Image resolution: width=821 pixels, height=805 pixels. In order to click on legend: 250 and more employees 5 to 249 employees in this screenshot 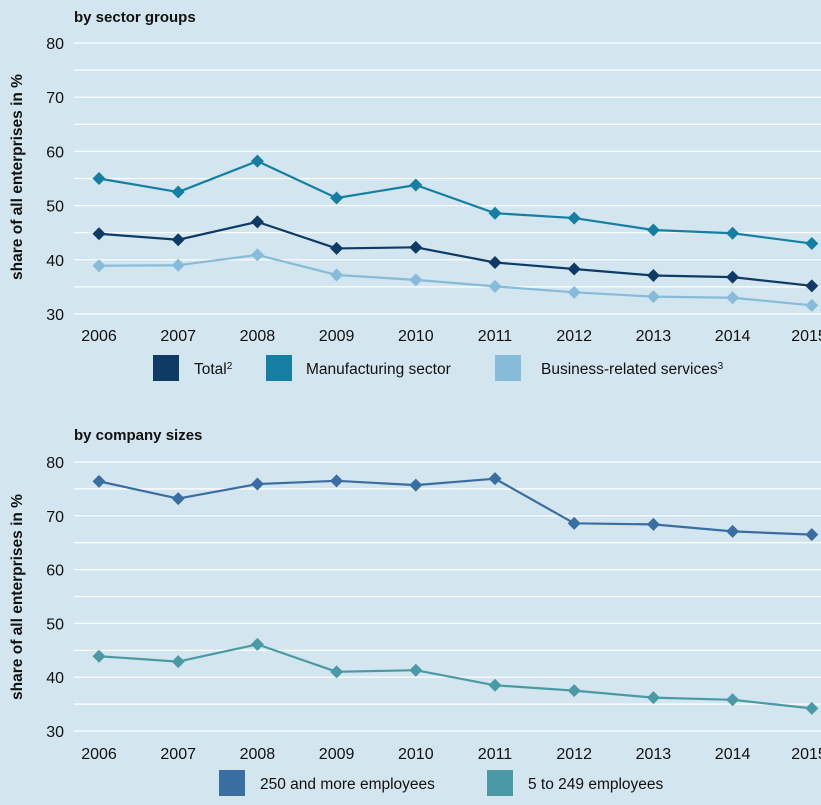, I will do `click(441, 783)`.